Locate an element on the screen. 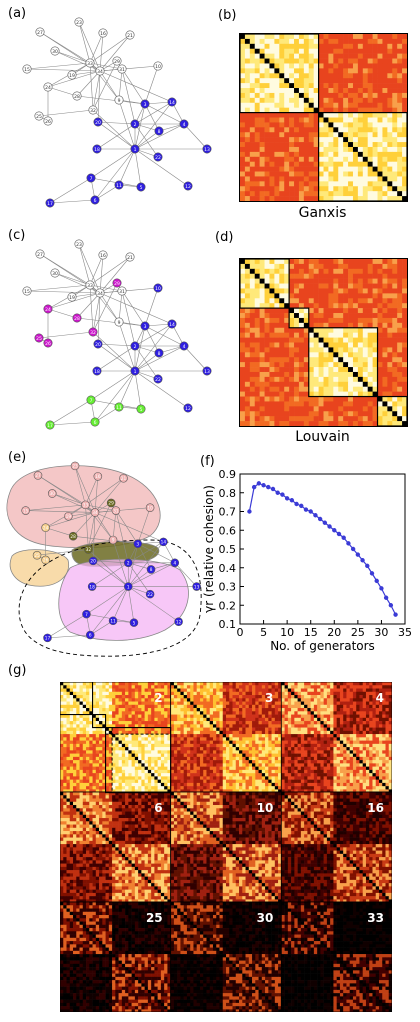 The width and height of the screenshot is (420, 1022). data-point is located at coordinates (348, 543).